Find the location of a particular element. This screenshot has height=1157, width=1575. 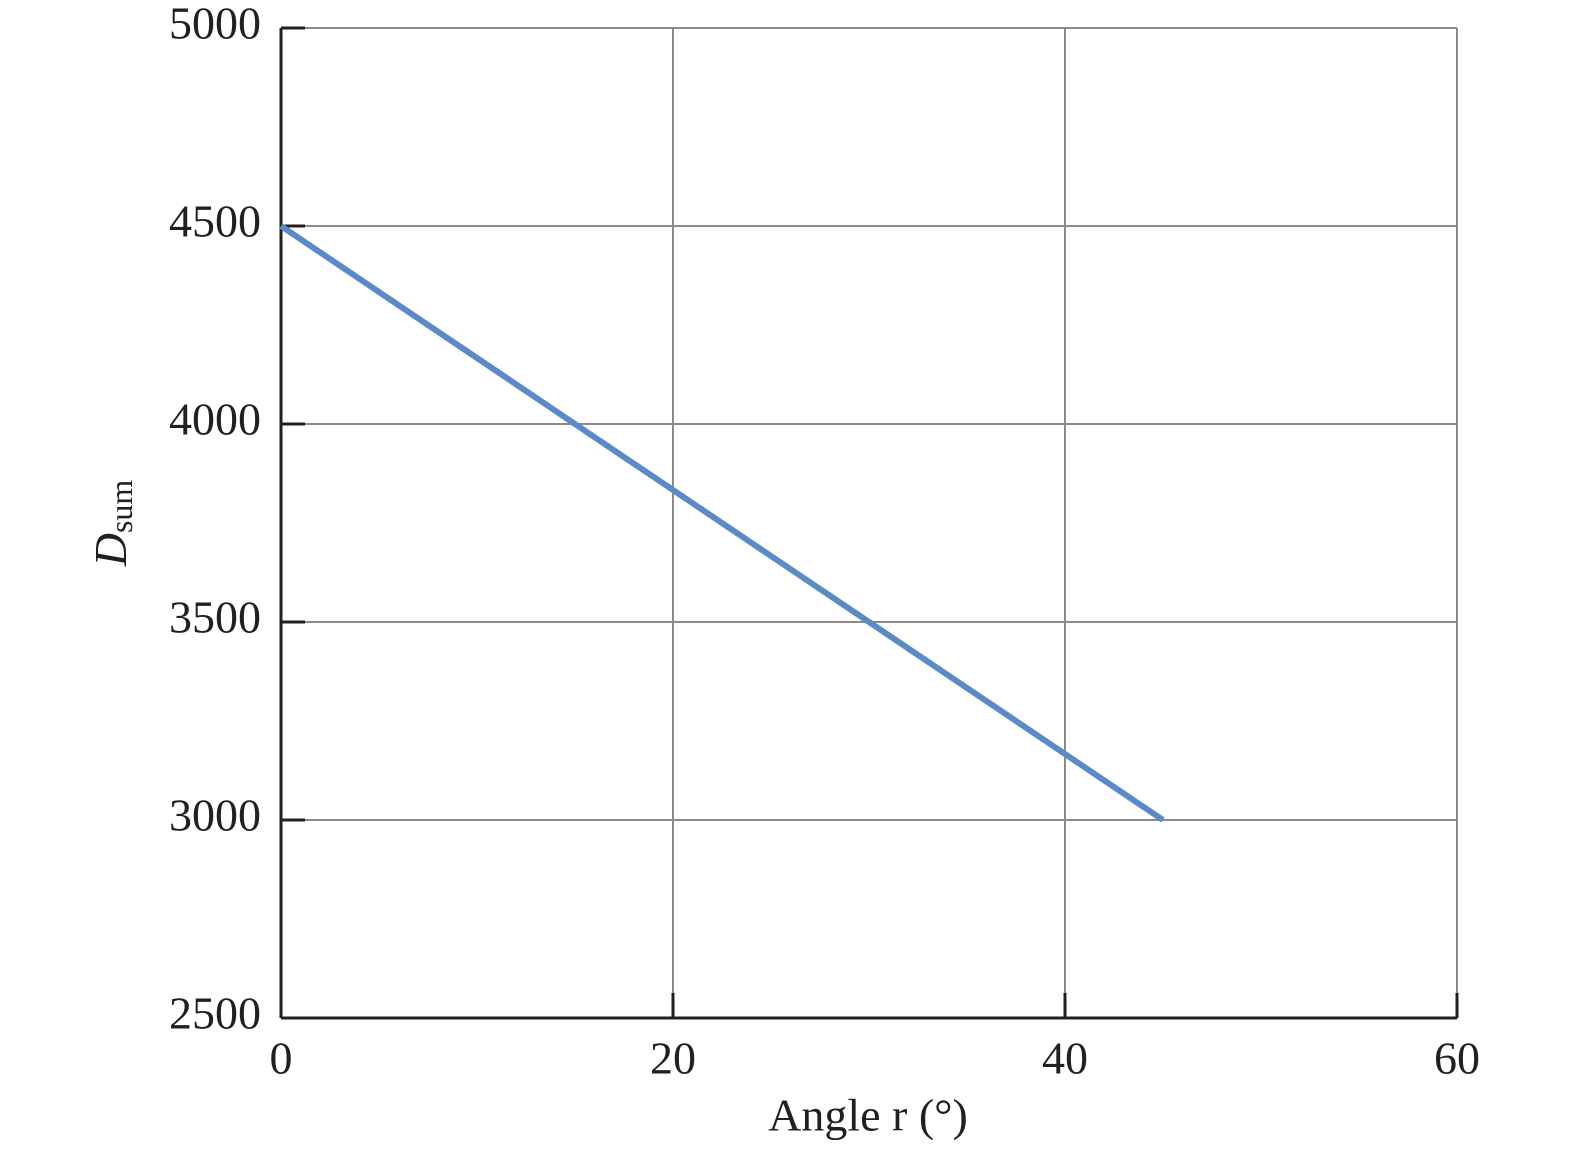

y-tick-label: 4000 is located at coordinates (215, 419).